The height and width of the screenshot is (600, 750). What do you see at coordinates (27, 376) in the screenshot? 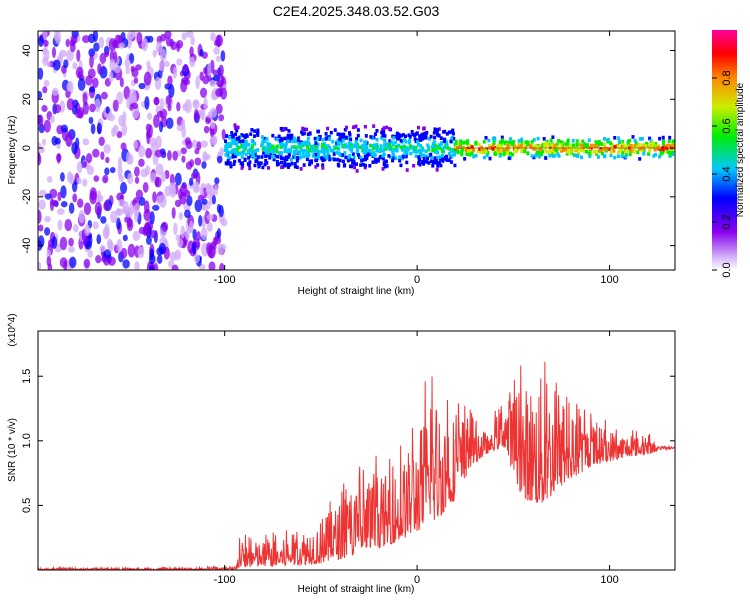
I see `y-tick-label: 1.5` at bounding box center [27, 376].